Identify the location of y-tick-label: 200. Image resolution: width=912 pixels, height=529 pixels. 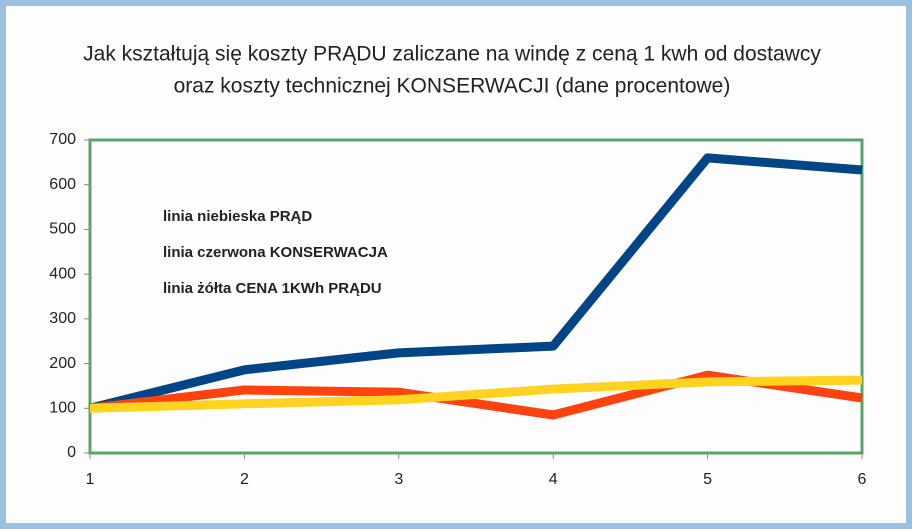
(62, 363).